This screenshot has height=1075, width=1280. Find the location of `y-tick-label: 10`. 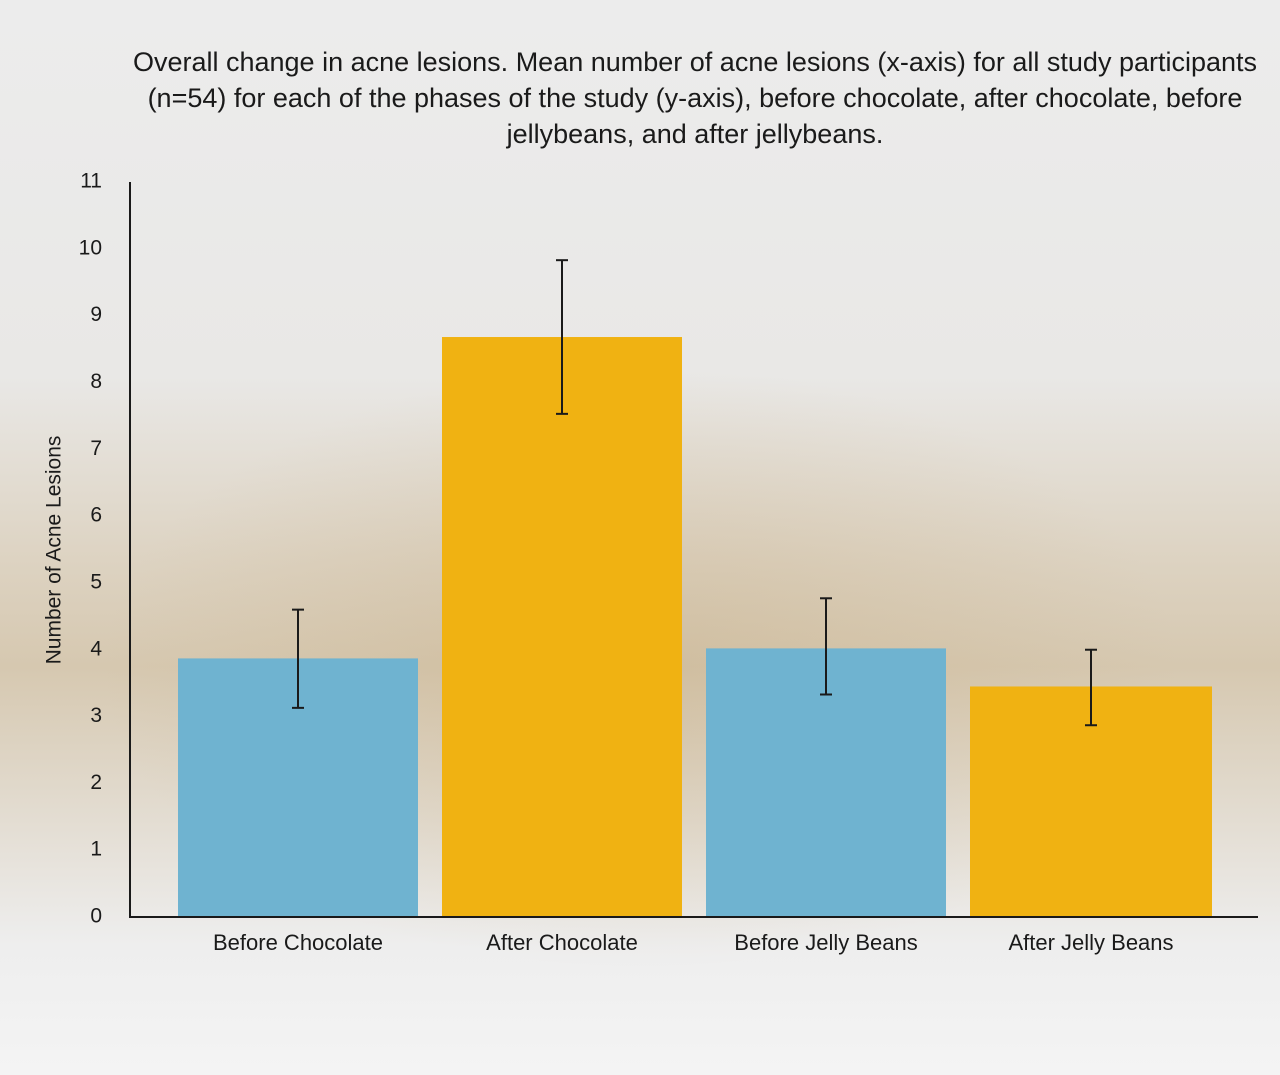

y-tick-label: 10 is located at coordinates (90, 247).